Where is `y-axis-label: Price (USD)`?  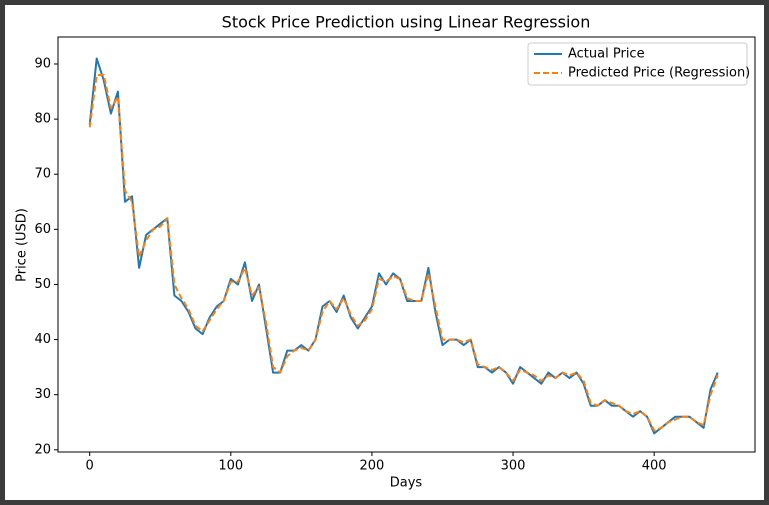
y-axis-label: Price (USD) is located at coordinates (22, 245).